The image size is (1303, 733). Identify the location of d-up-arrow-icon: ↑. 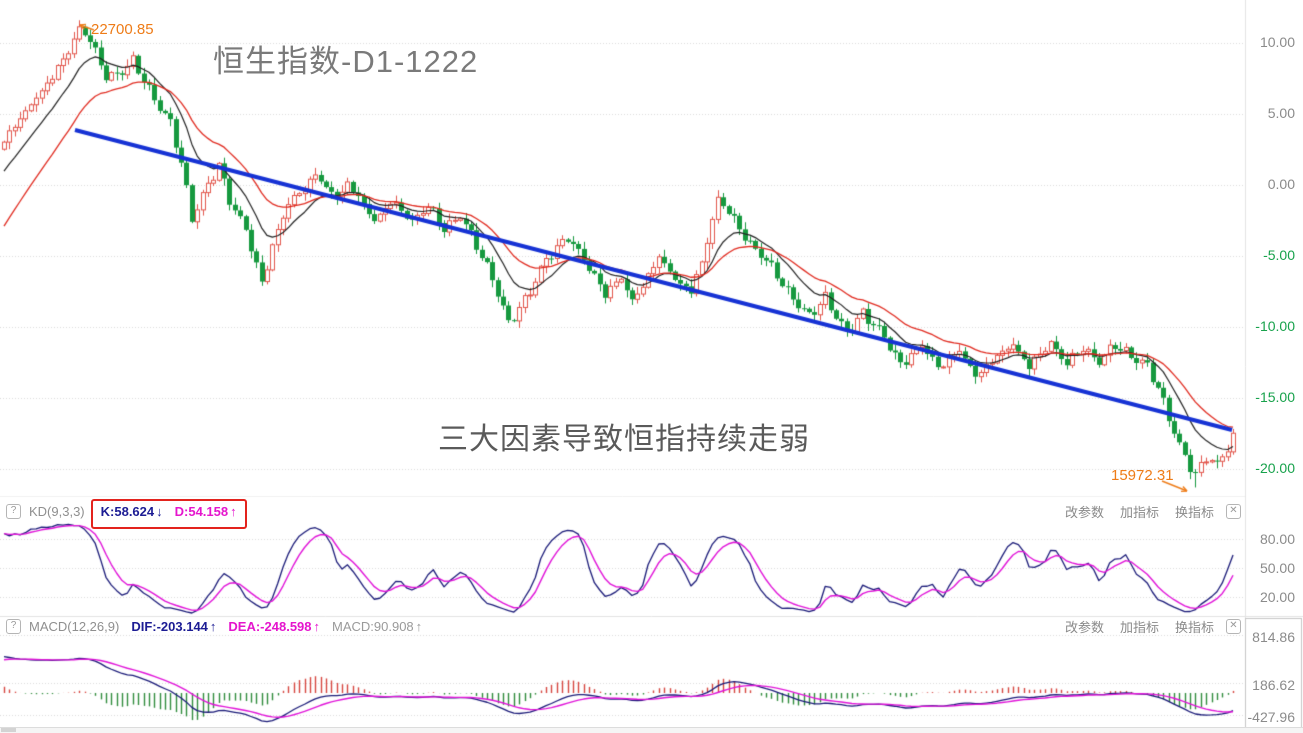
(233, 511).